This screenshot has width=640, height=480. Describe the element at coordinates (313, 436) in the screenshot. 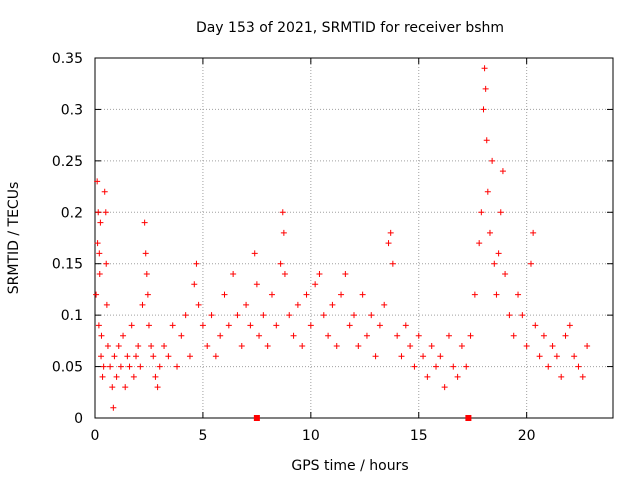

I see `x-tick-labels: 0 5 10 15 20` at that location.